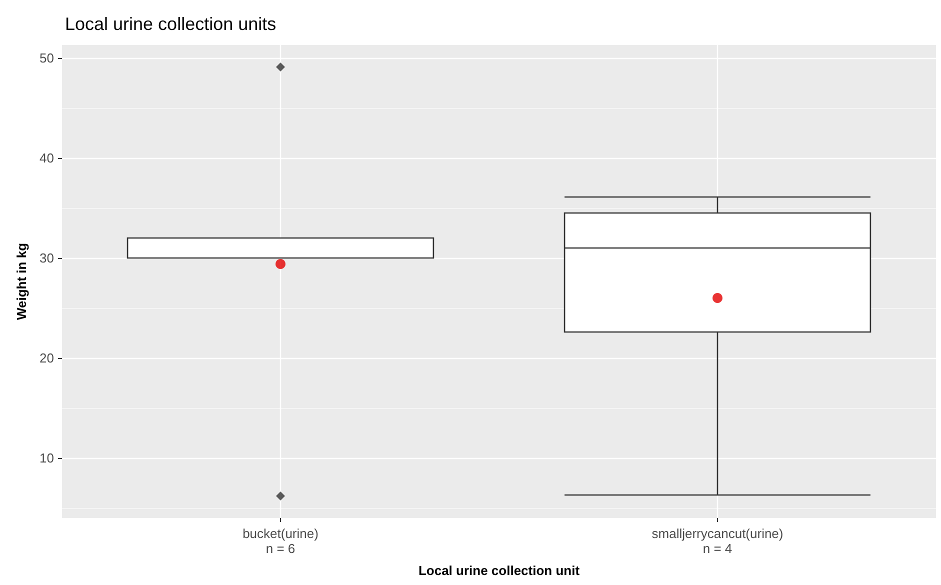 This screenshot has width=941, height=585. I want to click on chart-title: Local urine collection units, so click(170, 24).